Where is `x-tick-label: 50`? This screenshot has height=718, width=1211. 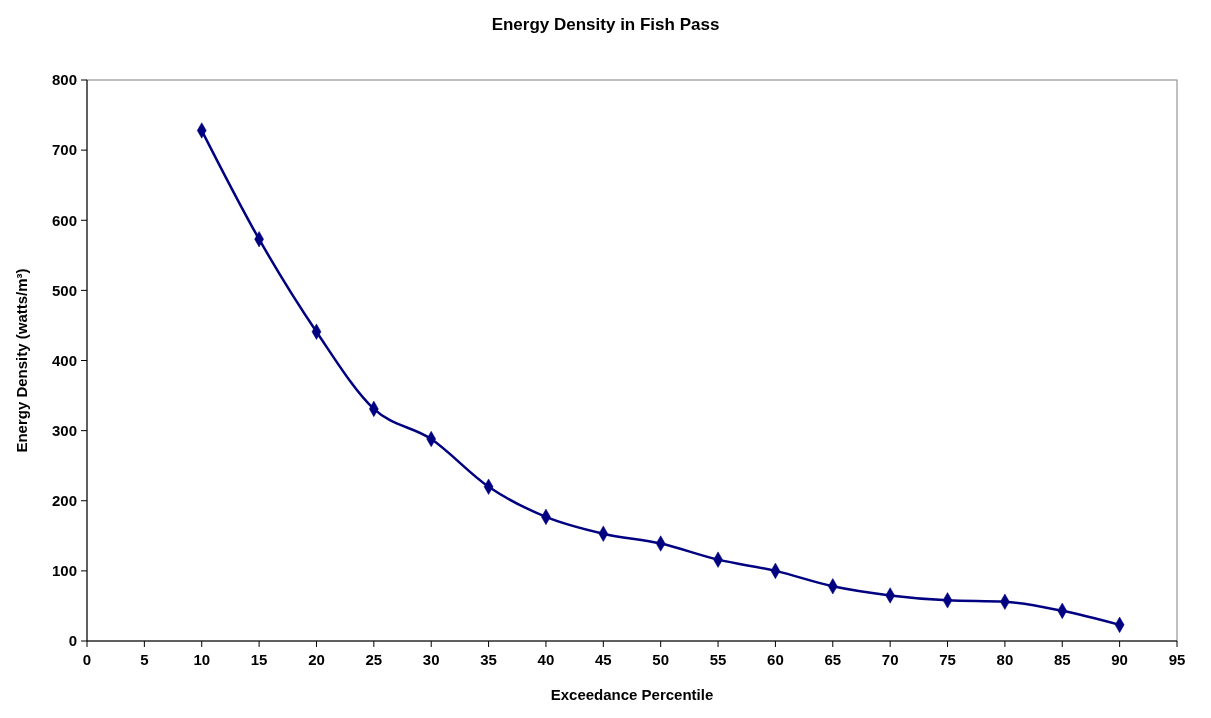 x-tick-label: 50 is located at coordinates (661, 659).